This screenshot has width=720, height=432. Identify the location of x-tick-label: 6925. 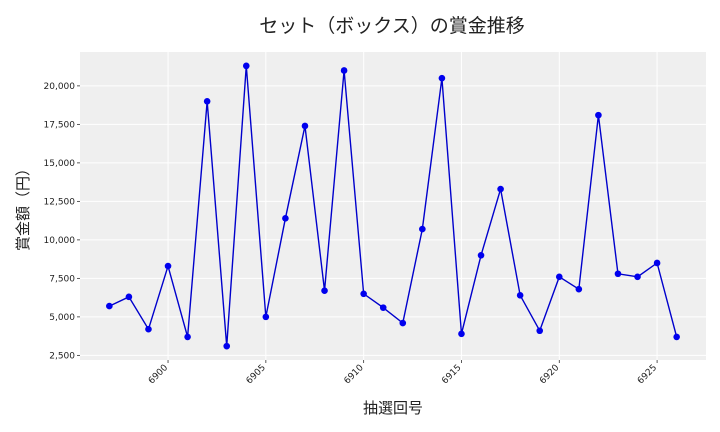
(647, 374).